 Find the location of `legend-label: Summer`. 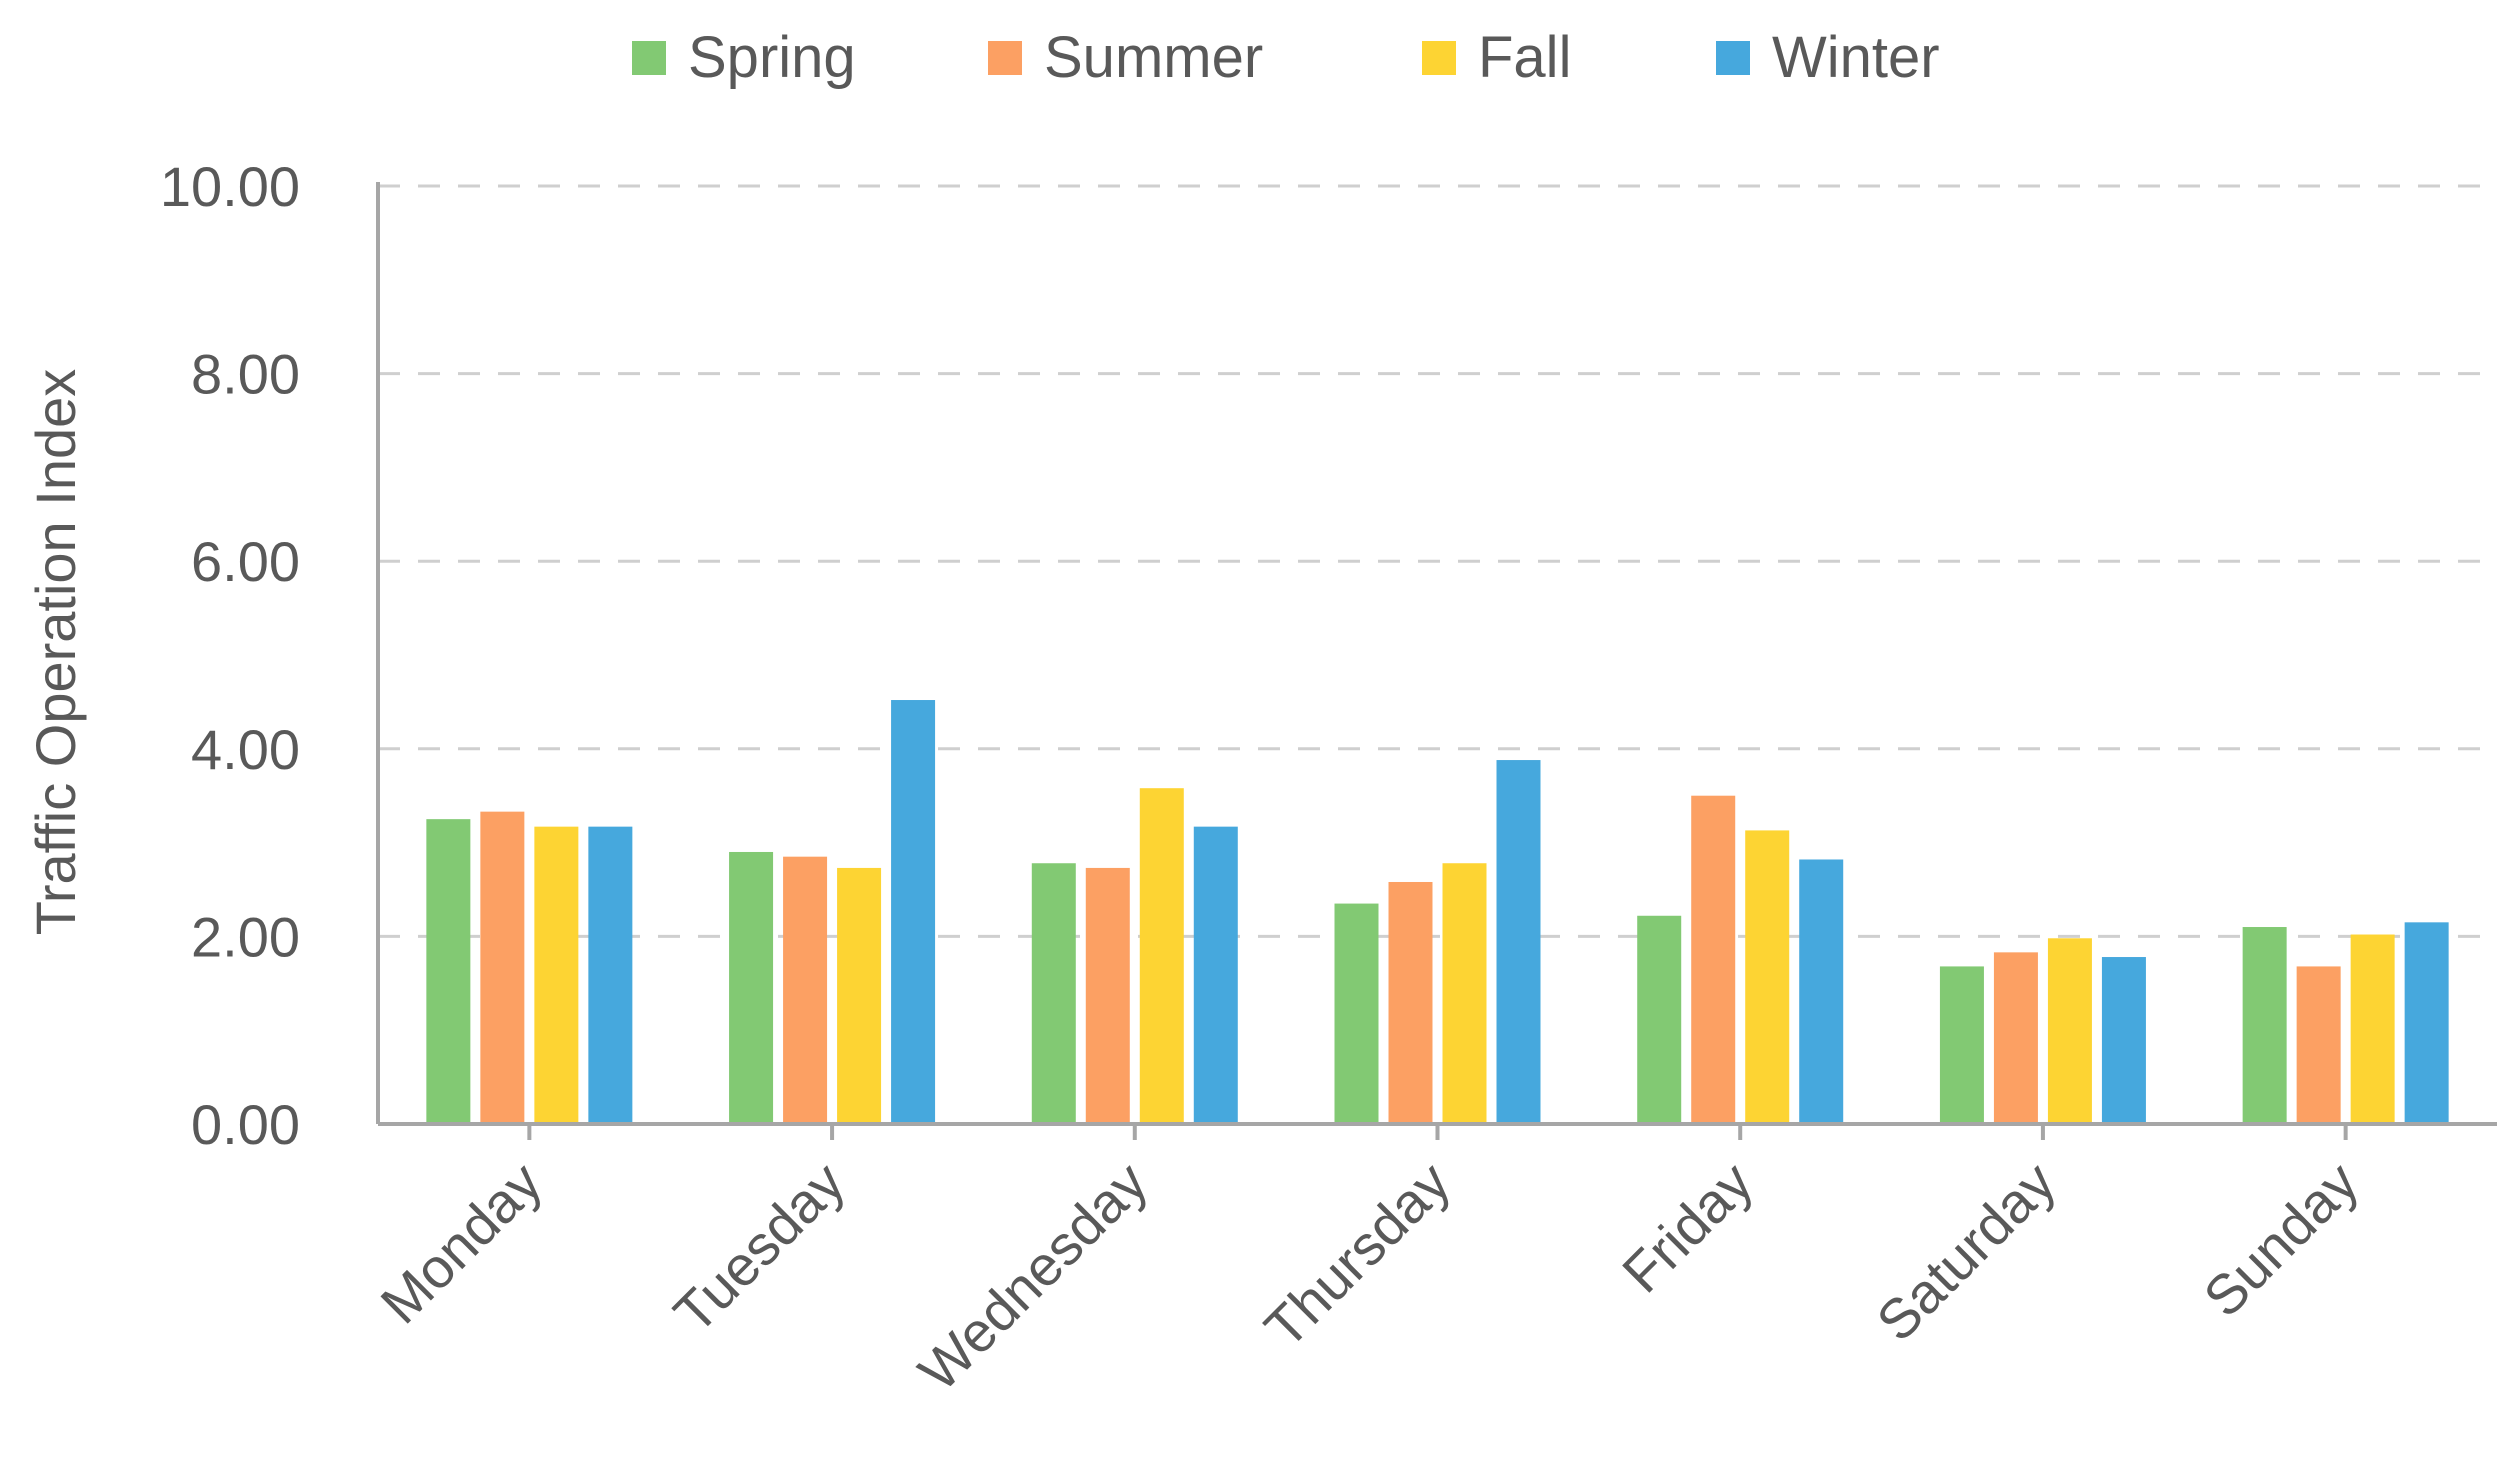

legend-label: Summer is located at coordinates (1153, 57).